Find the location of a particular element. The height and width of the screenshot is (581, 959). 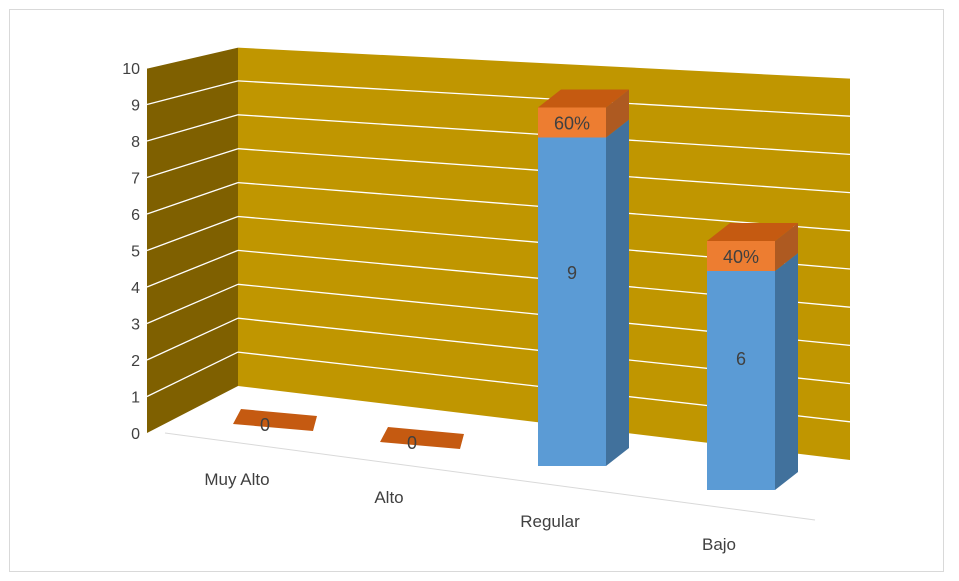

x-tick-label: Alto is located at coordinates (388, 497).